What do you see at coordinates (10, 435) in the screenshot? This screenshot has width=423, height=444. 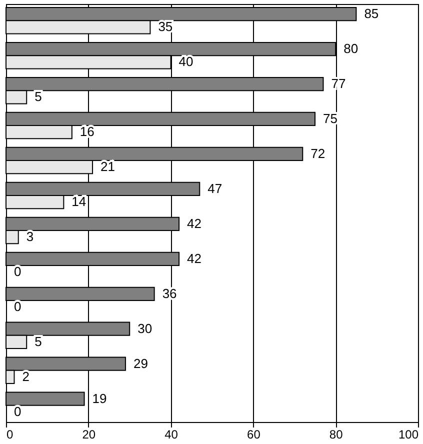 I see `x-tick-label: 0` at bounding box center [10, 435].